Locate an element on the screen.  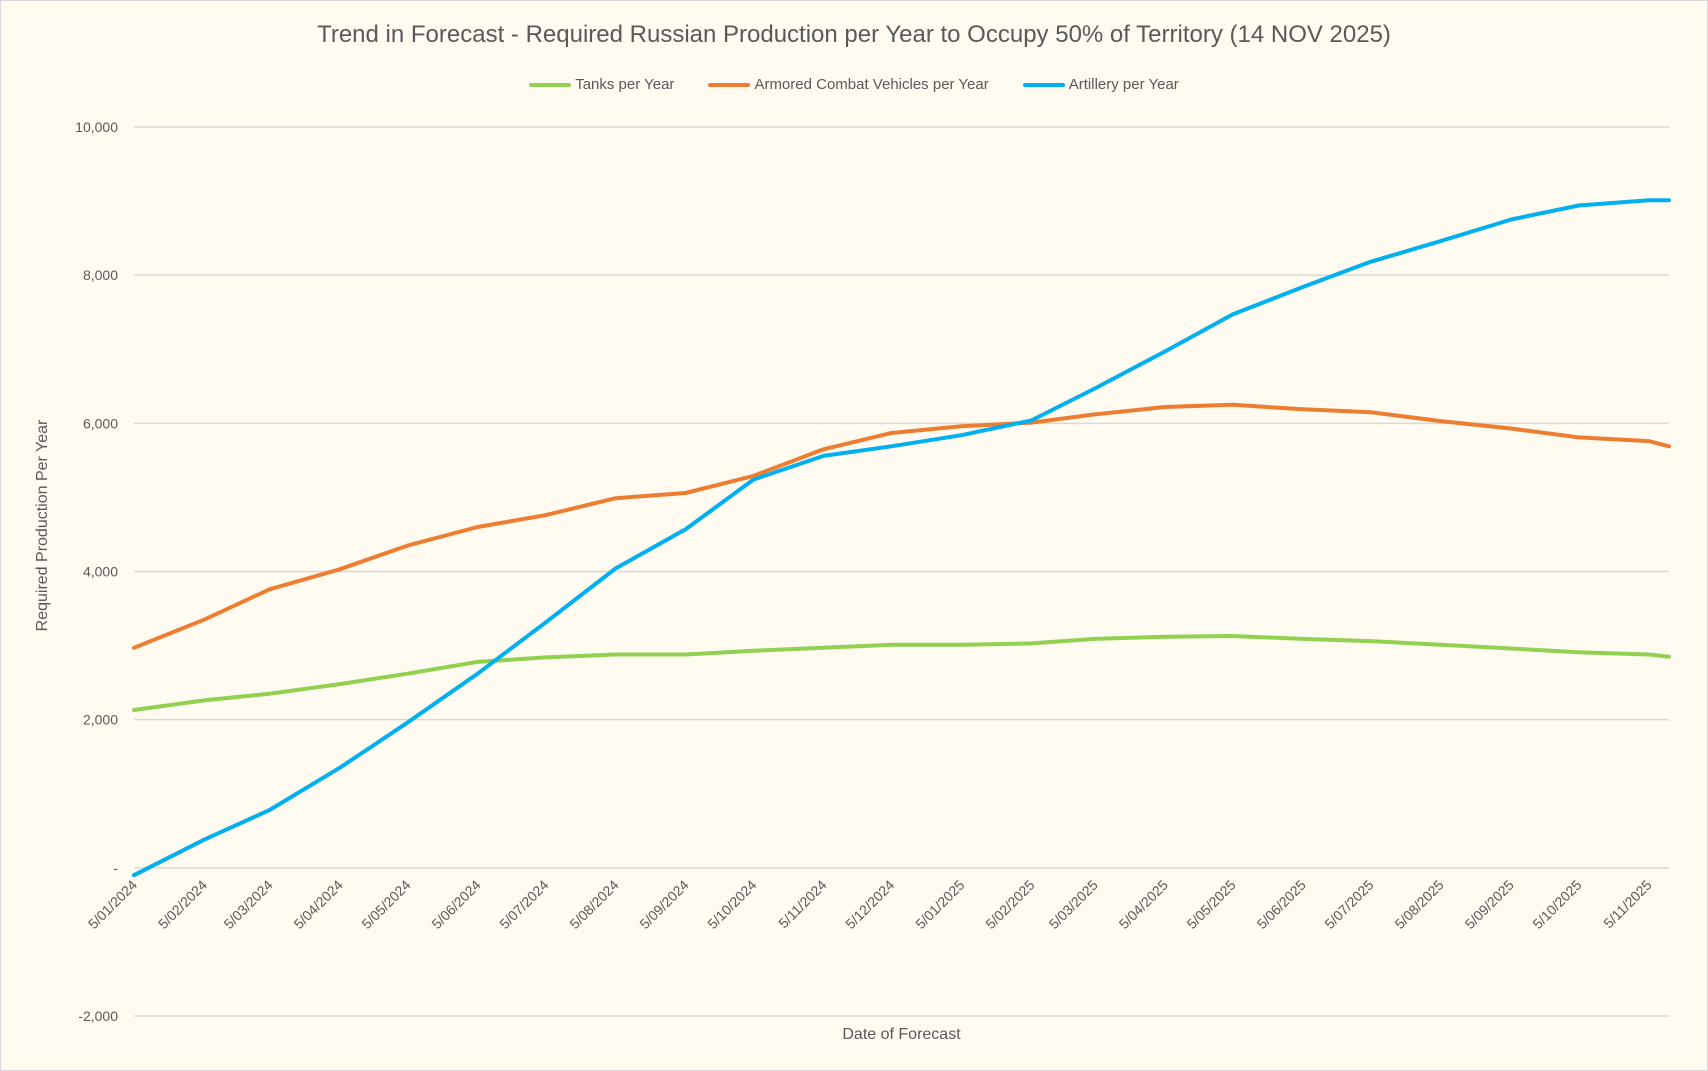
x-tick-label: 5/07/2025 is located at coordinates (1349, 905).